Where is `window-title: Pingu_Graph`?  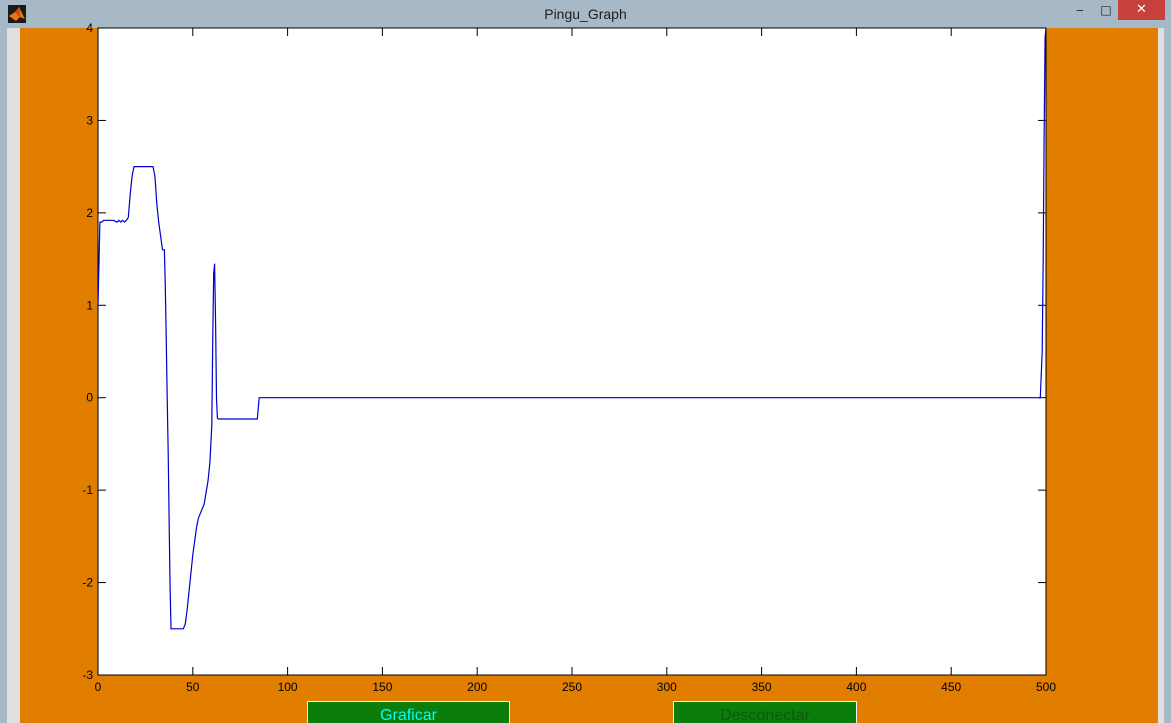
window-title: Pingu_Graph is located at coordinates (585, 14).